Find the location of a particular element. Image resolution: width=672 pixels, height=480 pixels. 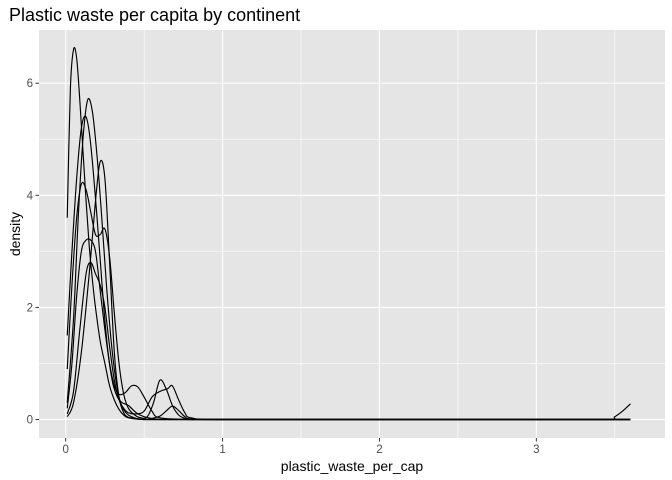

y-axis-title: density is located at coordinates (15, 234).